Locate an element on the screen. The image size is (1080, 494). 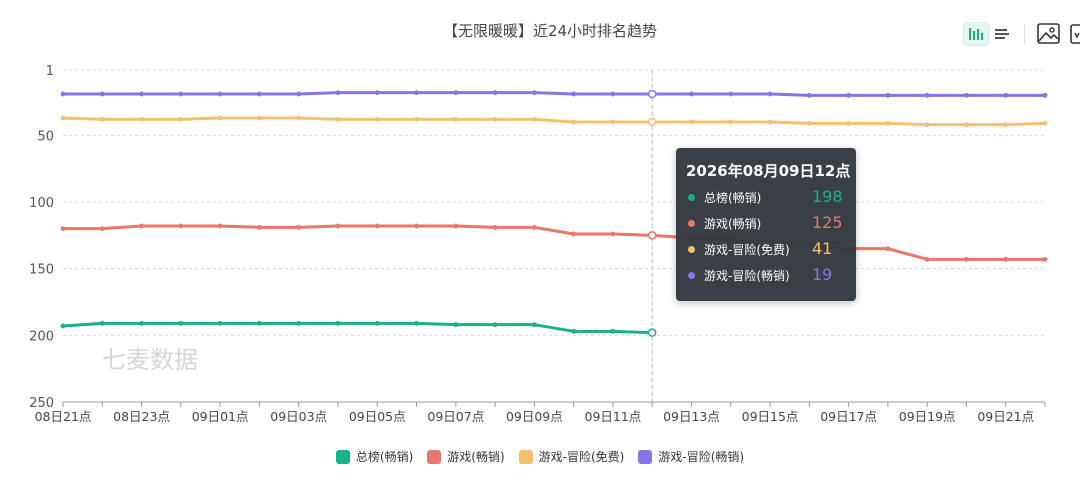
image-icon is located at coordinates (1049, 34).